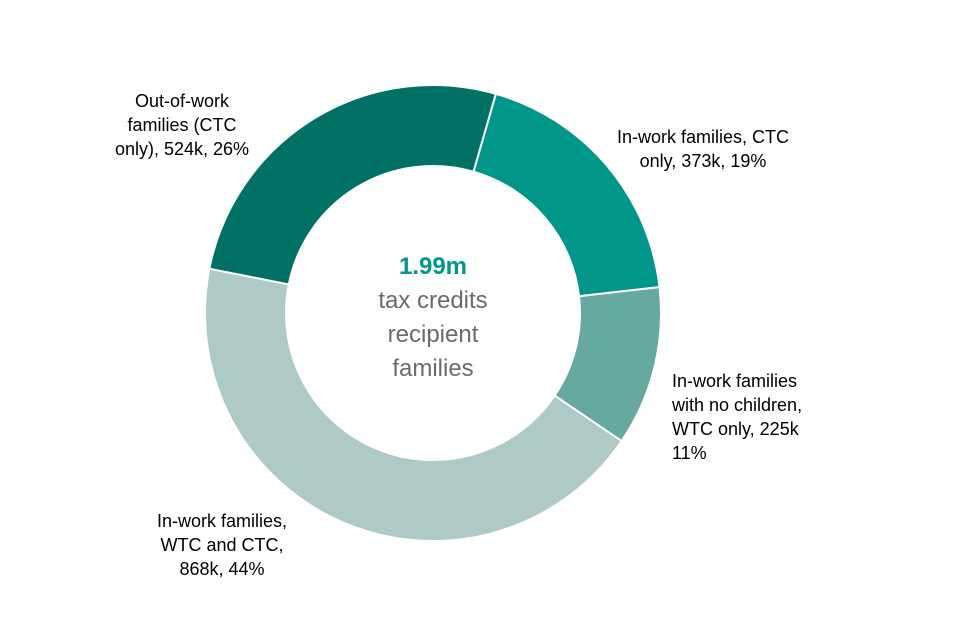 The width and height of the screenshot is (960, 640). I want to click on data-label-in-work-no-children-line-1: In-work families, so click(735, 381).